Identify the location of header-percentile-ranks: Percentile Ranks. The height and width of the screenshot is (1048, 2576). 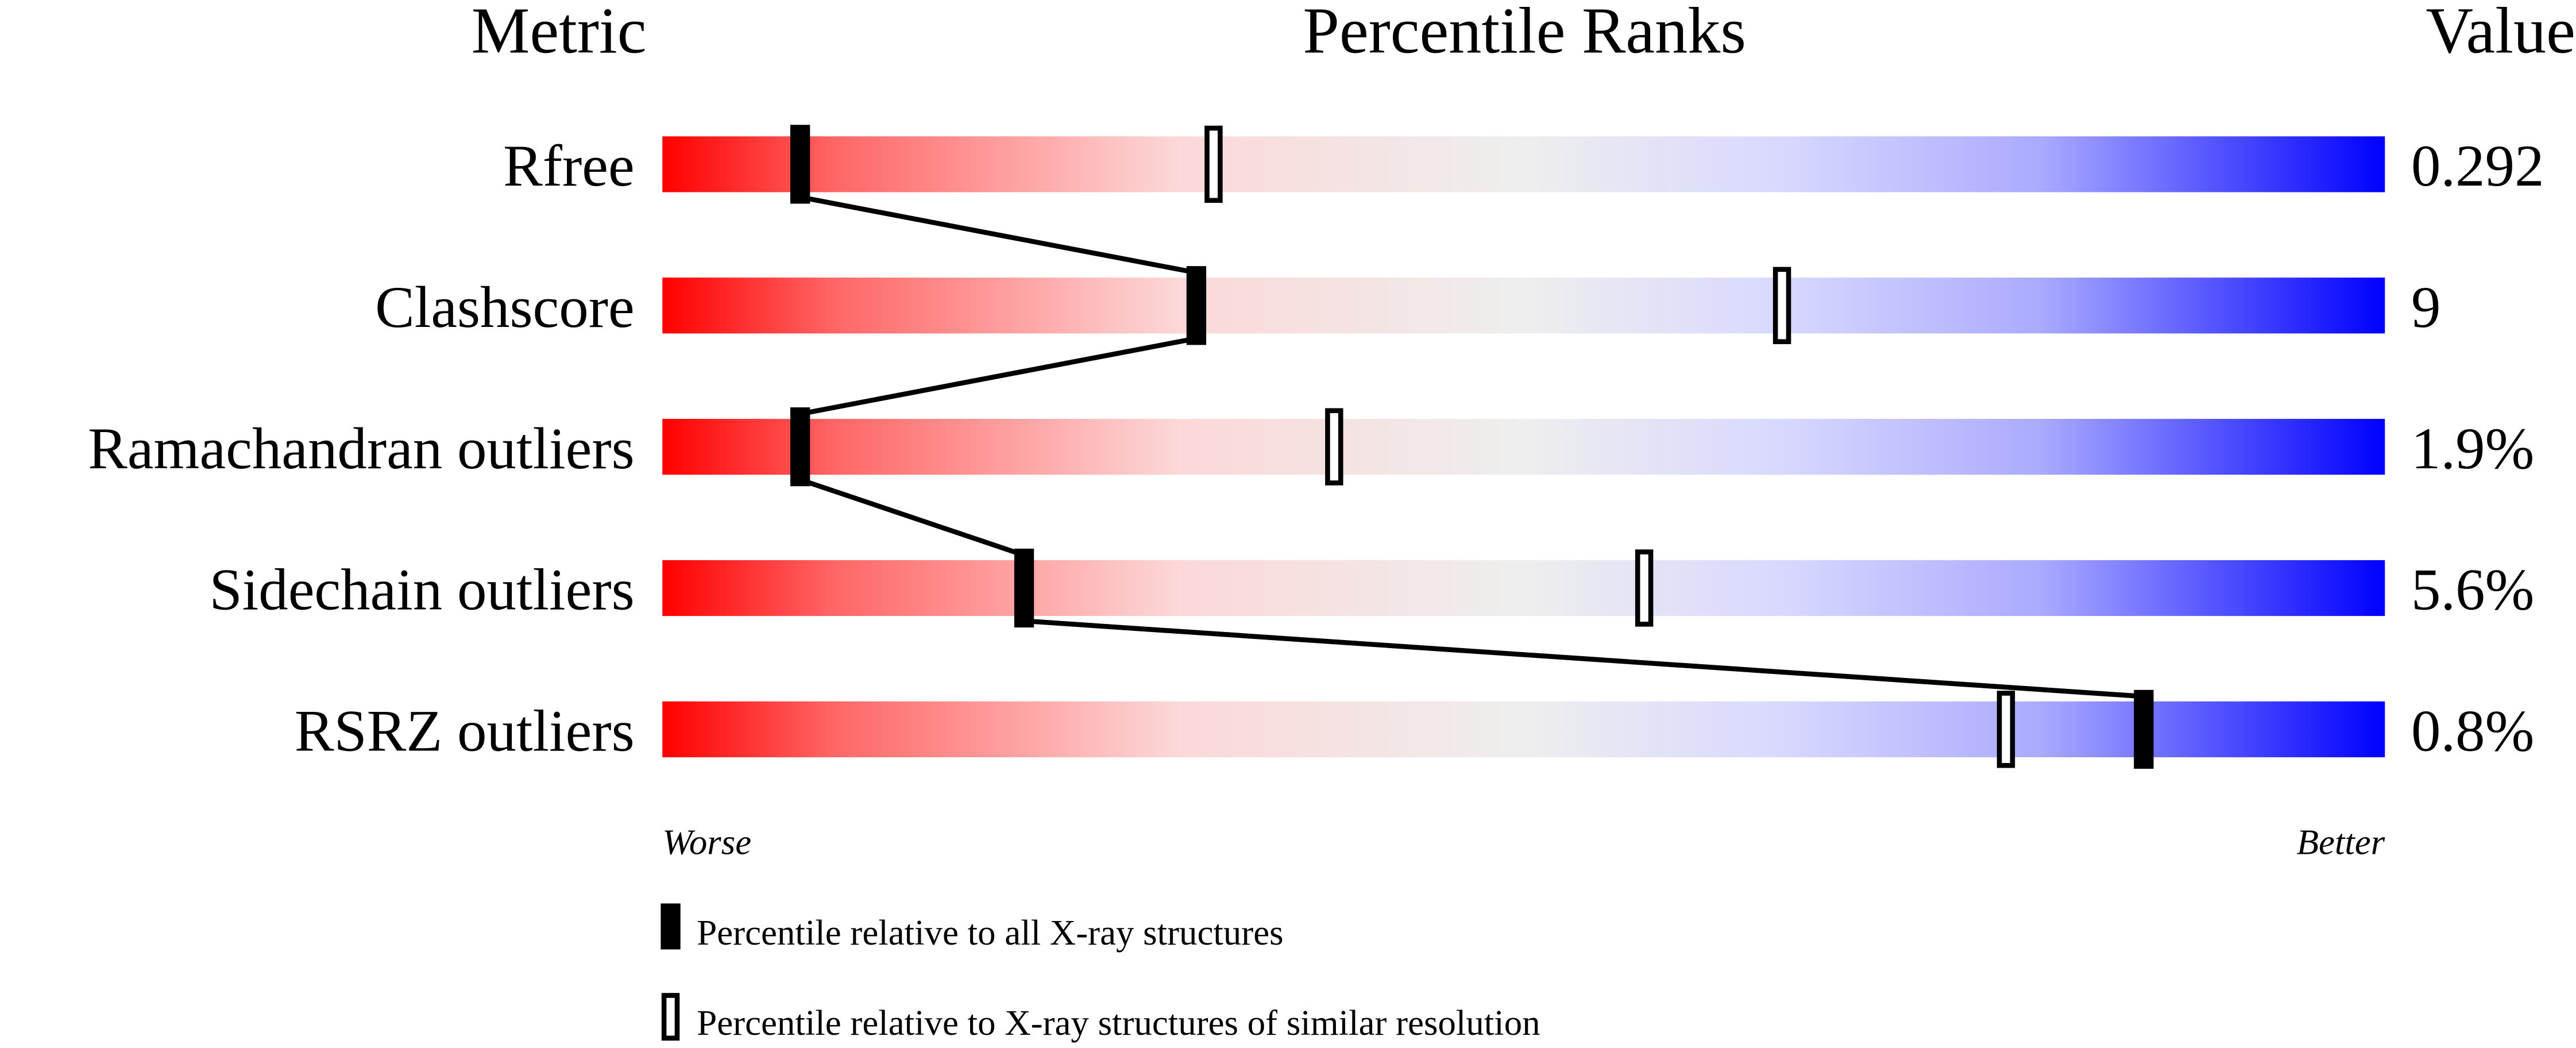
(1524, 33).